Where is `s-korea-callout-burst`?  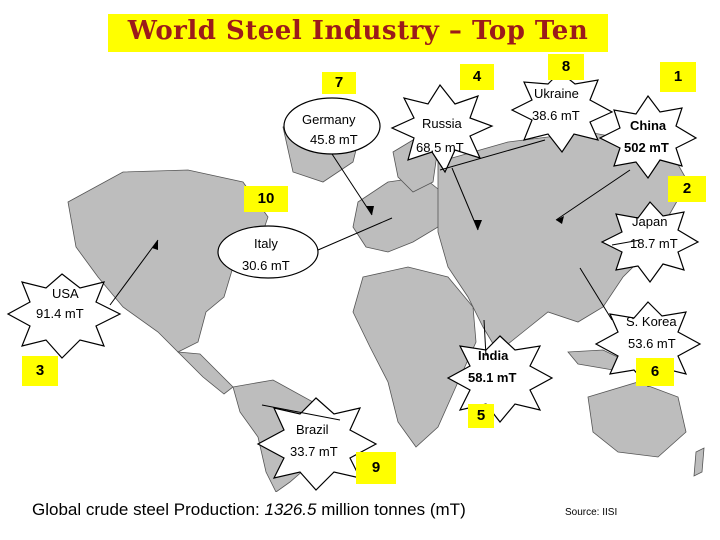 s-korea-callout-burst is located at coordinates (648, 344).